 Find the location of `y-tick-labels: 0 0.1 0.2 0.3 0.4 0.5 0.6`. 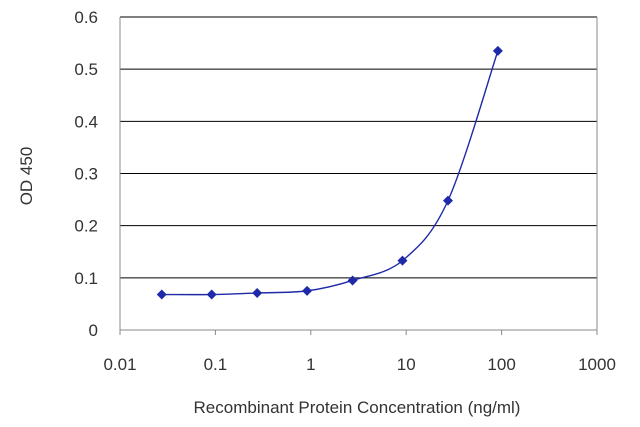

y-tick-labels: 0 0.1 0.2 0.3 0.4 0.5 0.6 is located at coordinates (86, 174).